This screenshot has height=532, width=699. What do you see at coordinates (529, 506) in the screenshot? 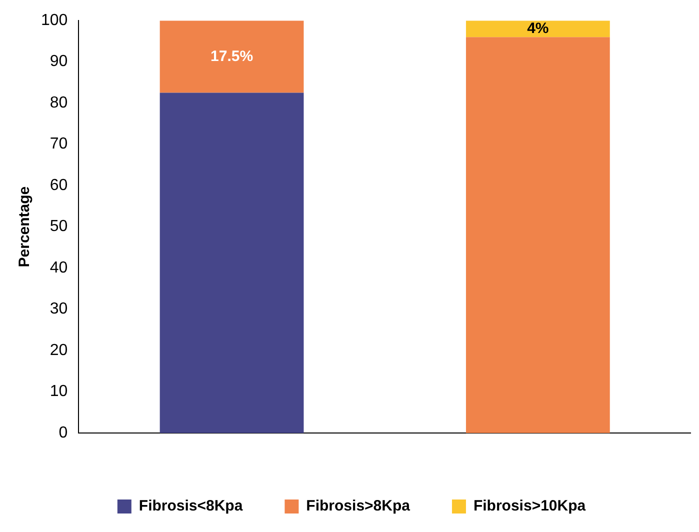
I see `legend-label: Fibrosis>10Kpa` at bounding box center [529, 506].